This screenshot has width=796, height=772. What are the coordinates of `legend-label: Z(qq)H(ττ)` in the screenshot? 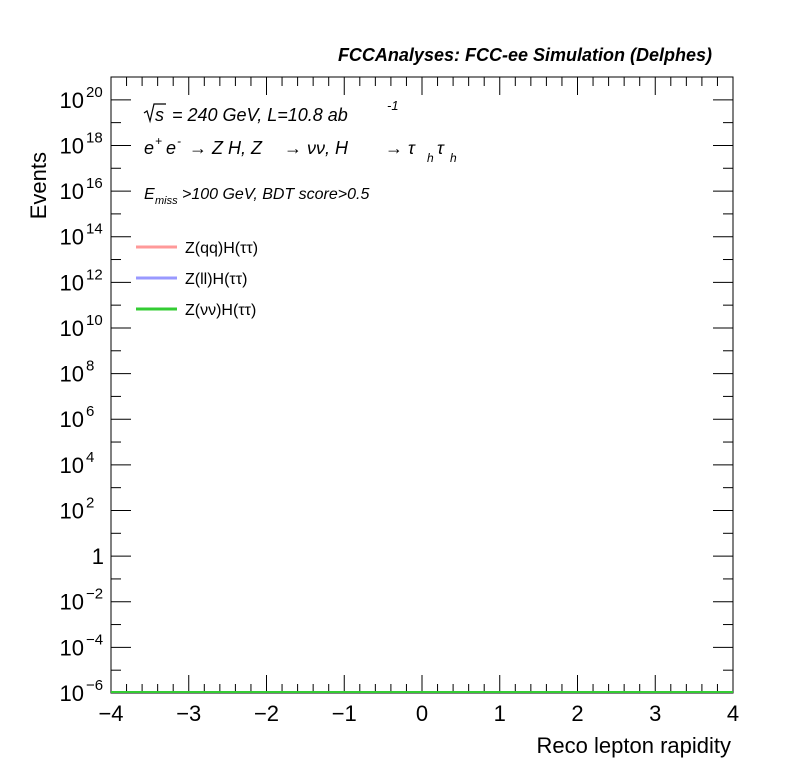 It's located at (221, 248).